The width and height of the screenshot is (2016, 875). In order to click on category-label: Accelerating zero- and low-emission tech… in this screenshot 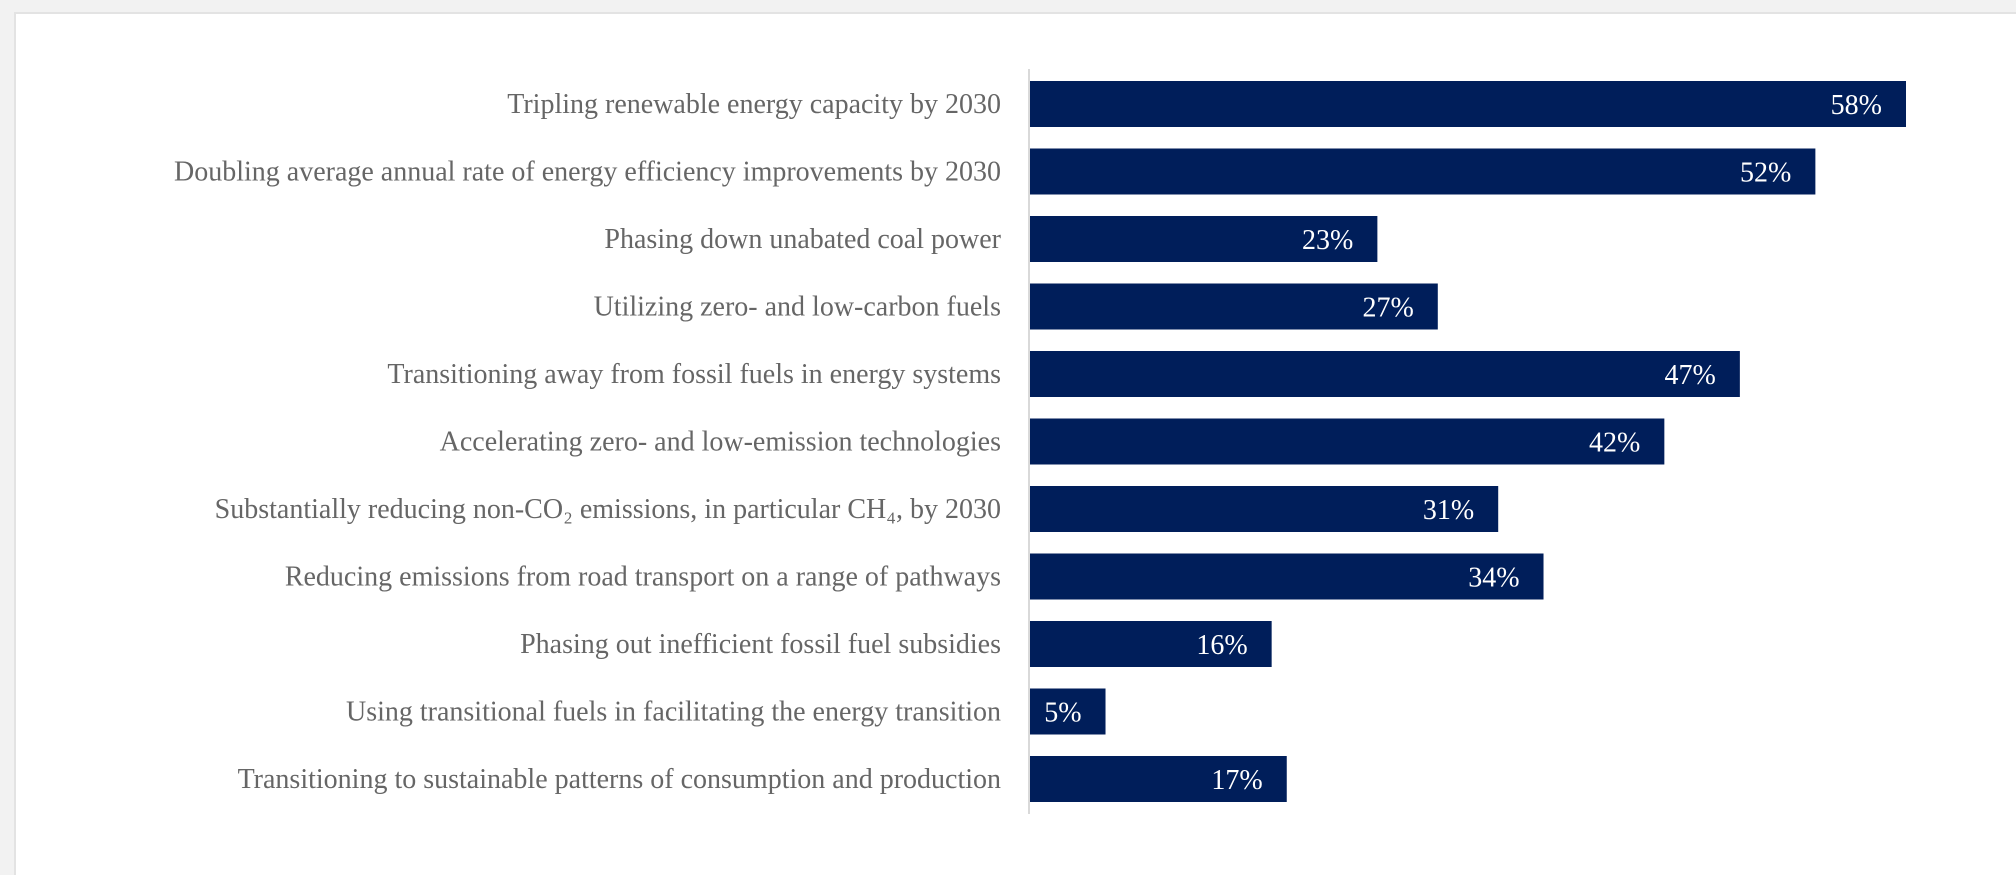, I will do `click(720, 442)`.